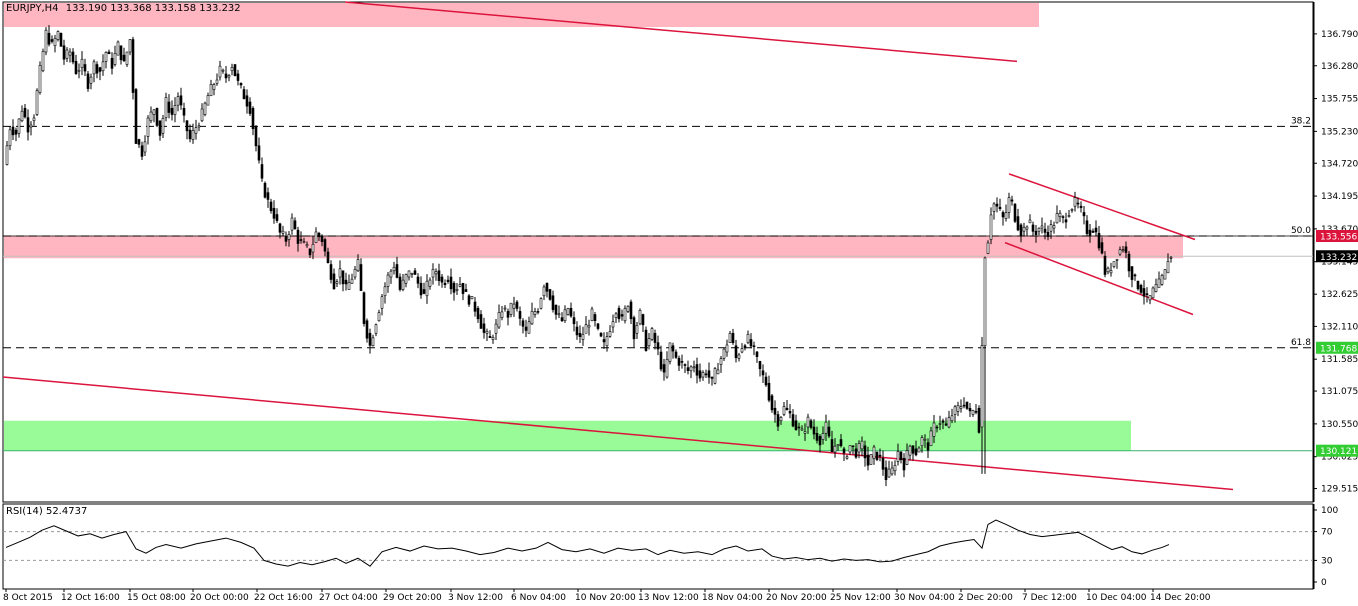  What do you see at coordinates (681, 32) in the screenshot?
I see `trendline` at bounding box center [681, 32].